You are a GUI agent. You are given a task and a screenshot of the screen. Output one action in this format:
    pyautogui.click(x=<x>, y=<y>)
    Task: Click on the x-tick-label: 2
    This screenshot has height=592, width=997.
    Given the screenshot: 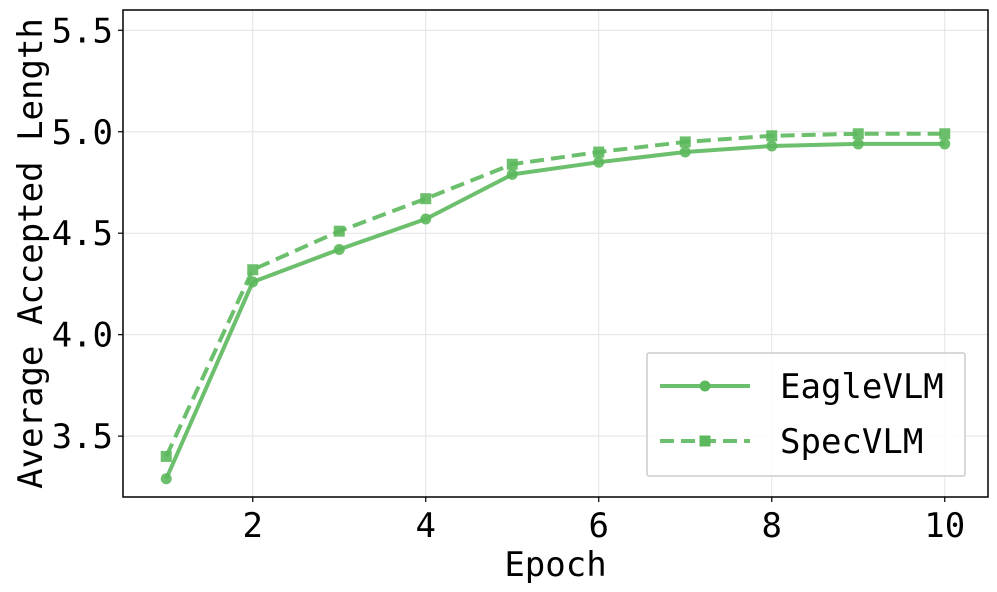 What is the action you would take?
    pyautogui.click(x=253, y=526)
    